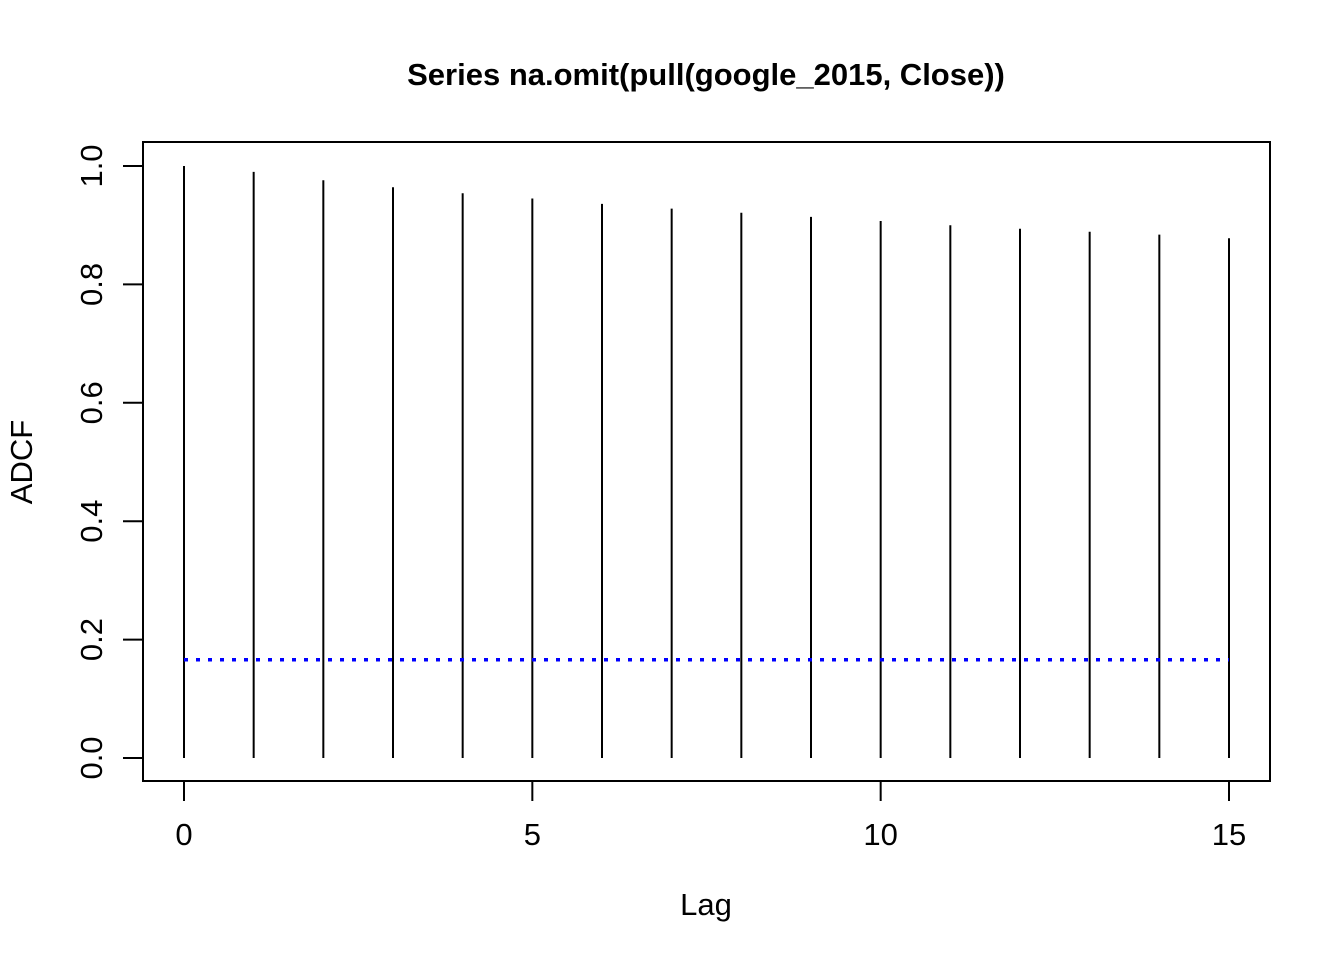  Describe the element at coordinates (21, 462) in the screenshot. I see `y-axis-label: ADCF` at that location.